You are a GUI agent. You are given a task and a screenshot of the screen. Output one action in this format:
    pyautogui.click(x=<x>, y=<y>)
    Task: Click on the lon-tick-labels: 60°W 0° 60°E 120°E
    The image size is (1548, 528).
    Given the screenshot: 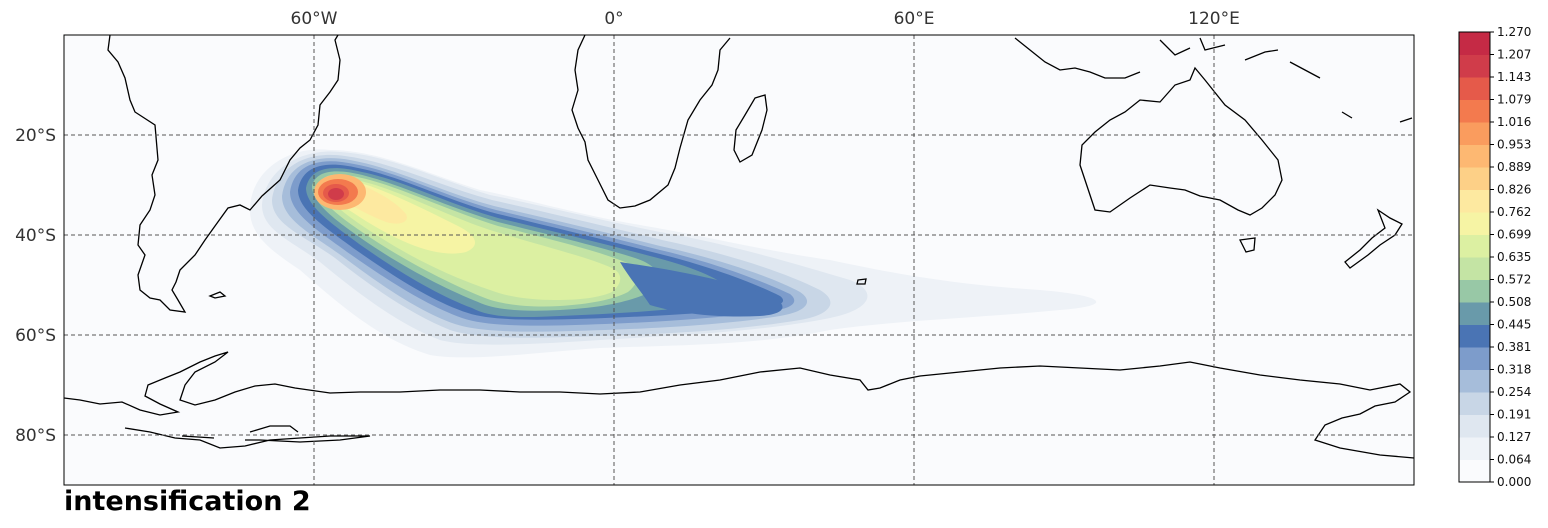 What is the action you would take?
    pyautogui.click(x=765, y=19)
    